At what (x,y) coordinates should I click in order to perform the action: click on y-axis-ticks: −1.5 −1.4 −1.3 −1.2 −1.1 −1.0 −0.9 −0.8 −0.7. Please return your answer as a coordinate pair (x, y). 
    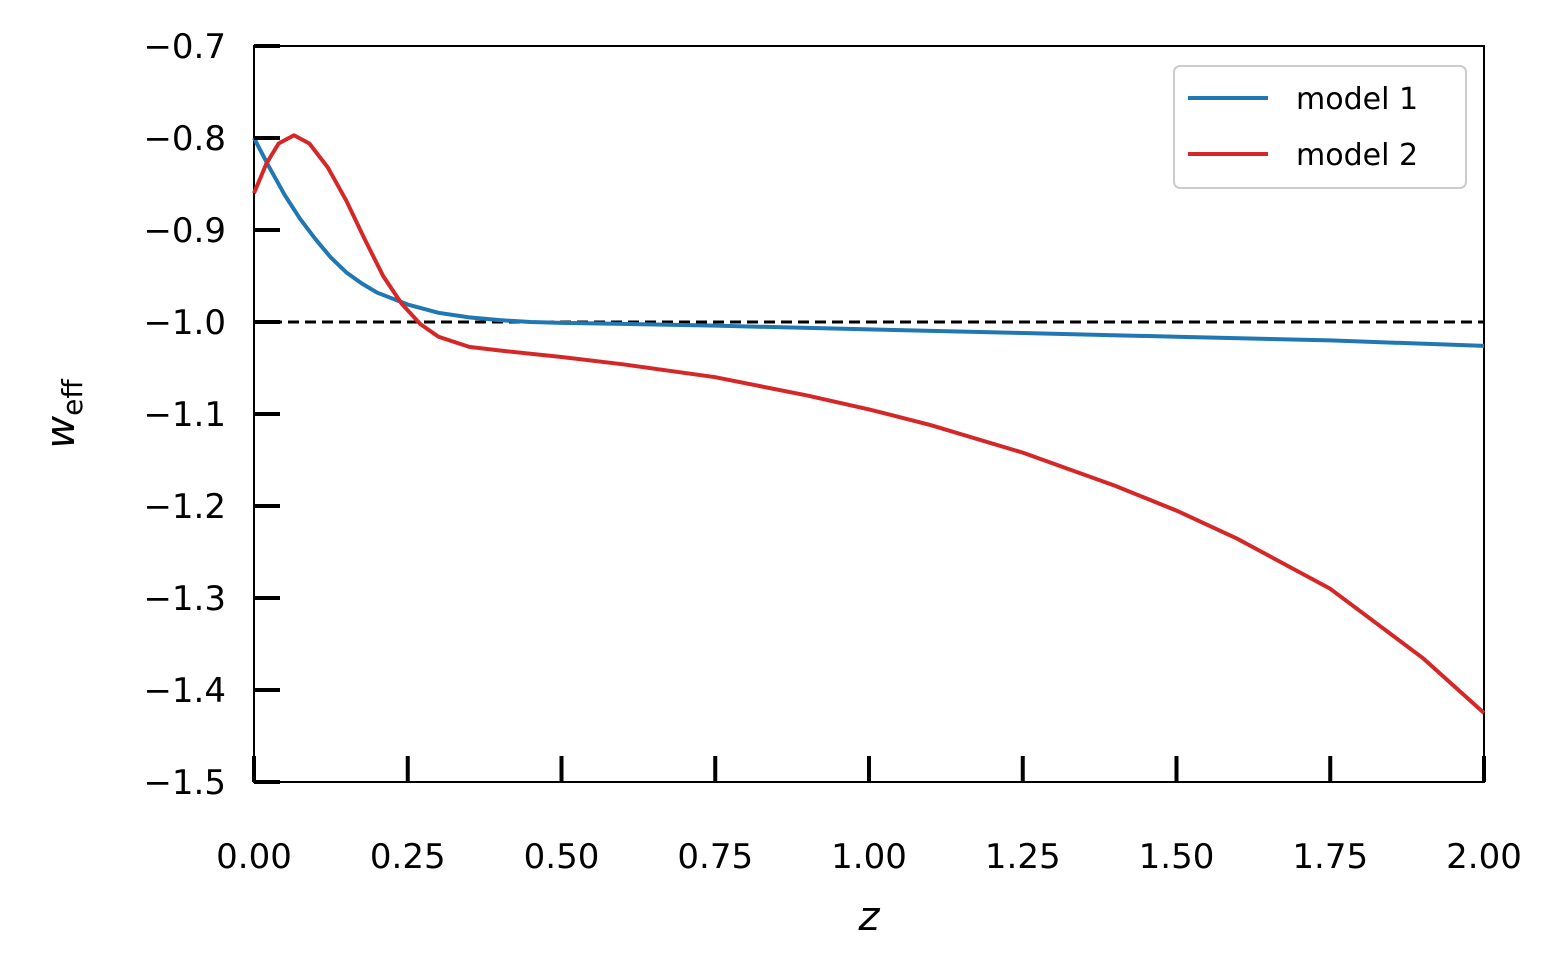
    Looking at the image, I should click on (211, 415).